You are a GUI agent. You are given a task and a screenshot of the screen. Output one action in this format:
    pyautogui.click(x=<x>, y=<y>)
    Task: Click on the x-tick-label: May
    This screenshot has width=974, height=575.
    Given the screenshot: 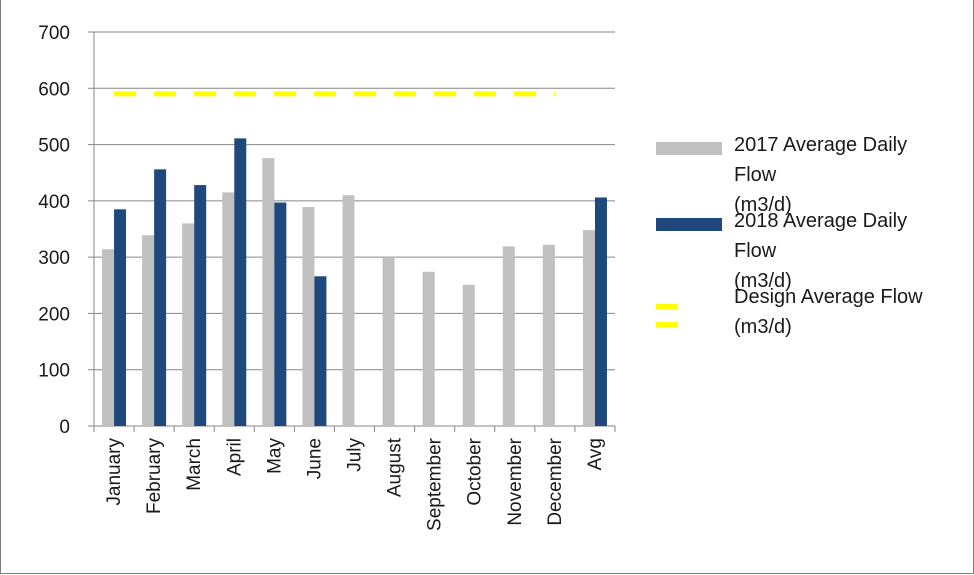 What is the action you would take?
    pyautogui.click(x=274, y=456)
    